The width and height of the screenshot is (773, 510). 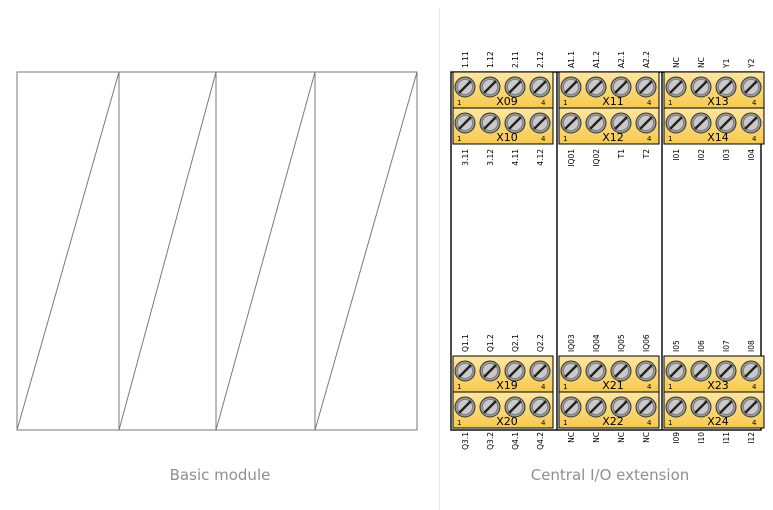 I want to click on pin-label-lower: I08, so click(x=751, y=346).